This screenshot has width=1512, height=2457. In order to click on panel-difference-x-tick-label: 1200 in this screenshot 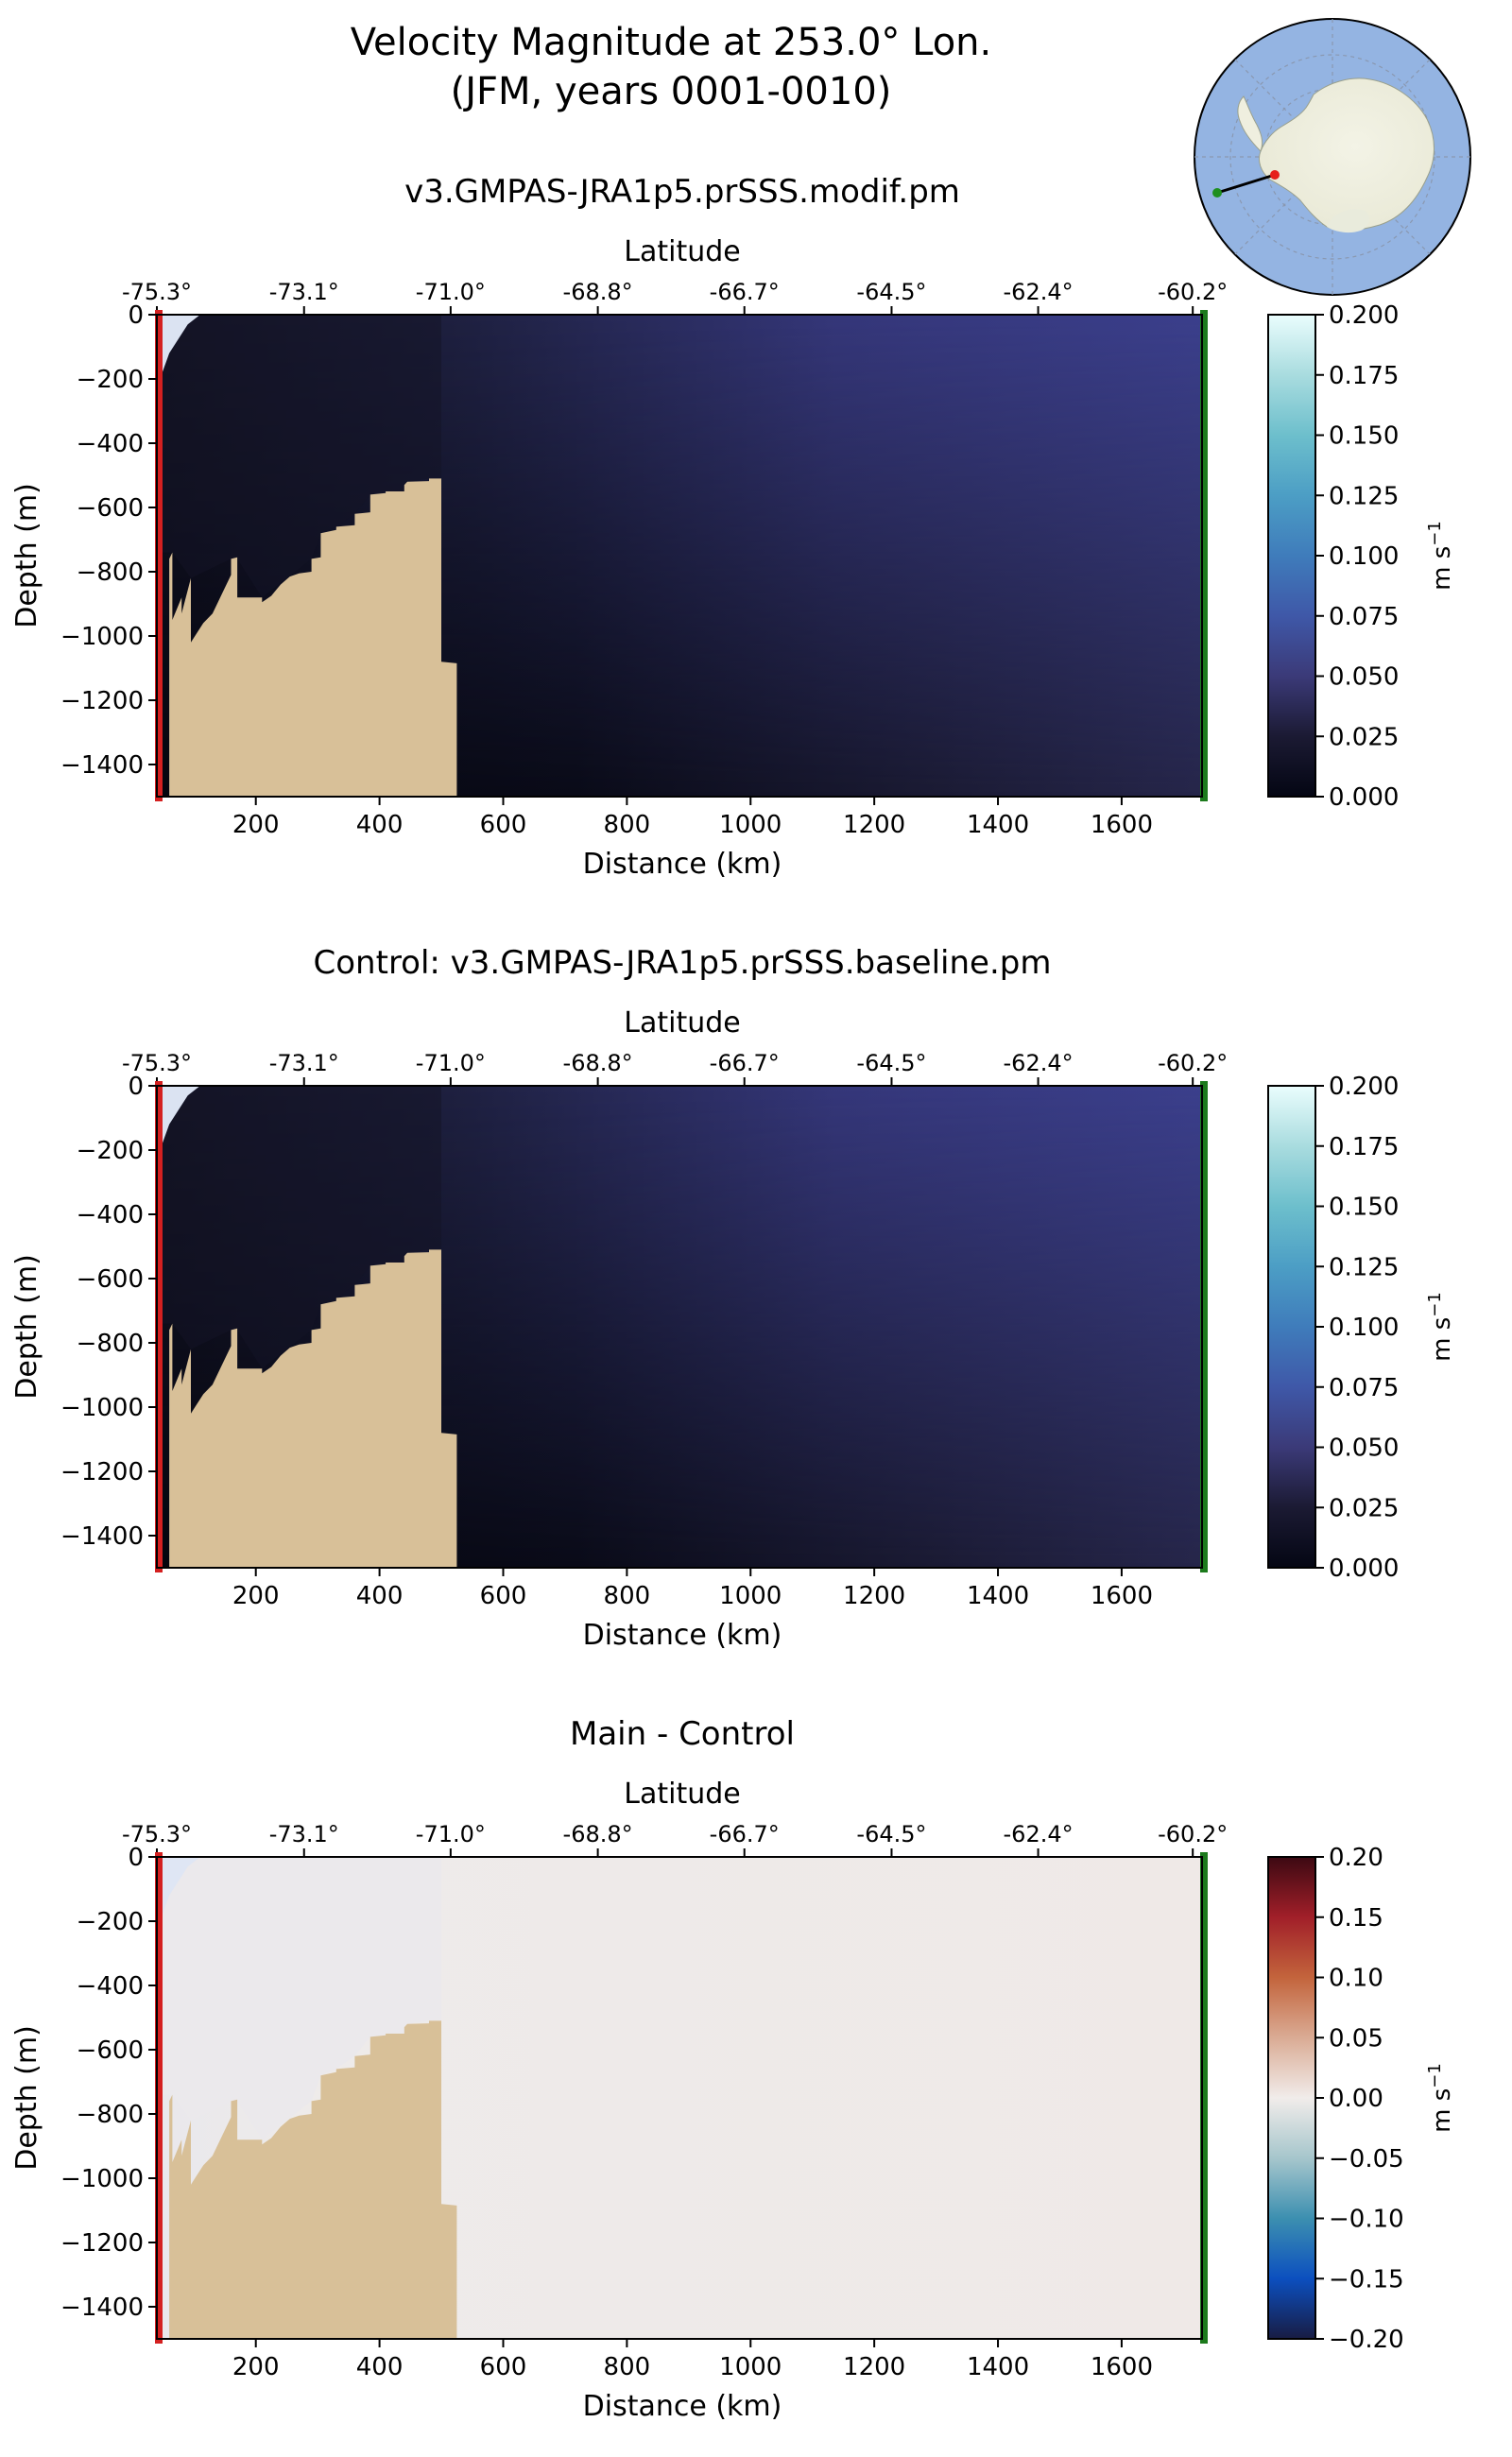, I will do `click(874, 2367)`.